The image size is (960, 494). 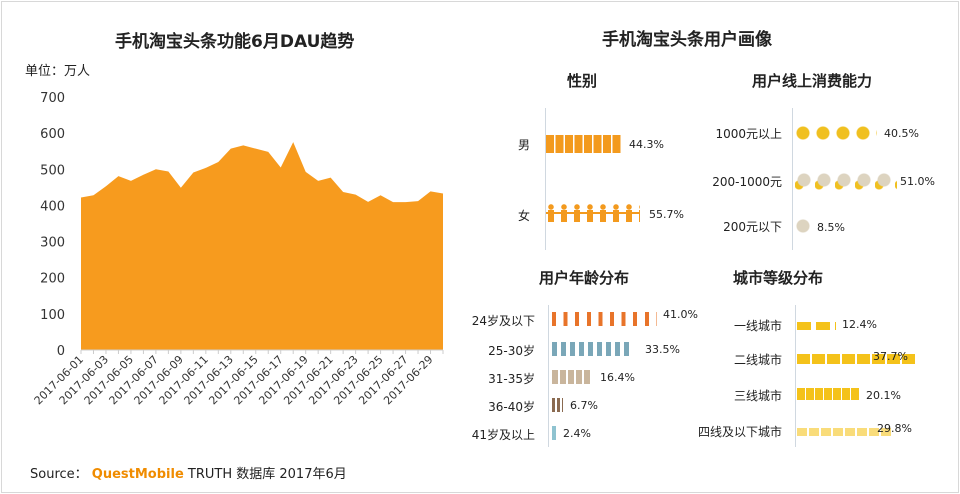 What do you see at coordinates (752, 227) in the screenshot?
I see `spending-label: 200元以下` at bounding box center [752, 227].